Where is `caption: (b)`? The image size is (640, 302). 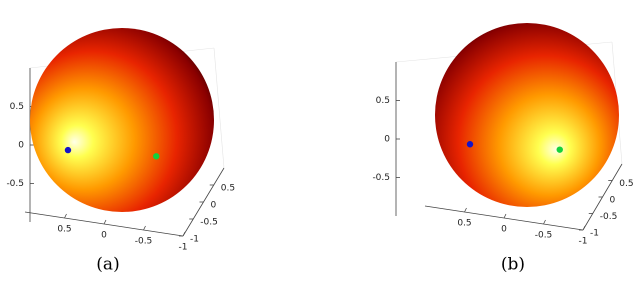 caption: (b) is located at coordinates (513, 265).